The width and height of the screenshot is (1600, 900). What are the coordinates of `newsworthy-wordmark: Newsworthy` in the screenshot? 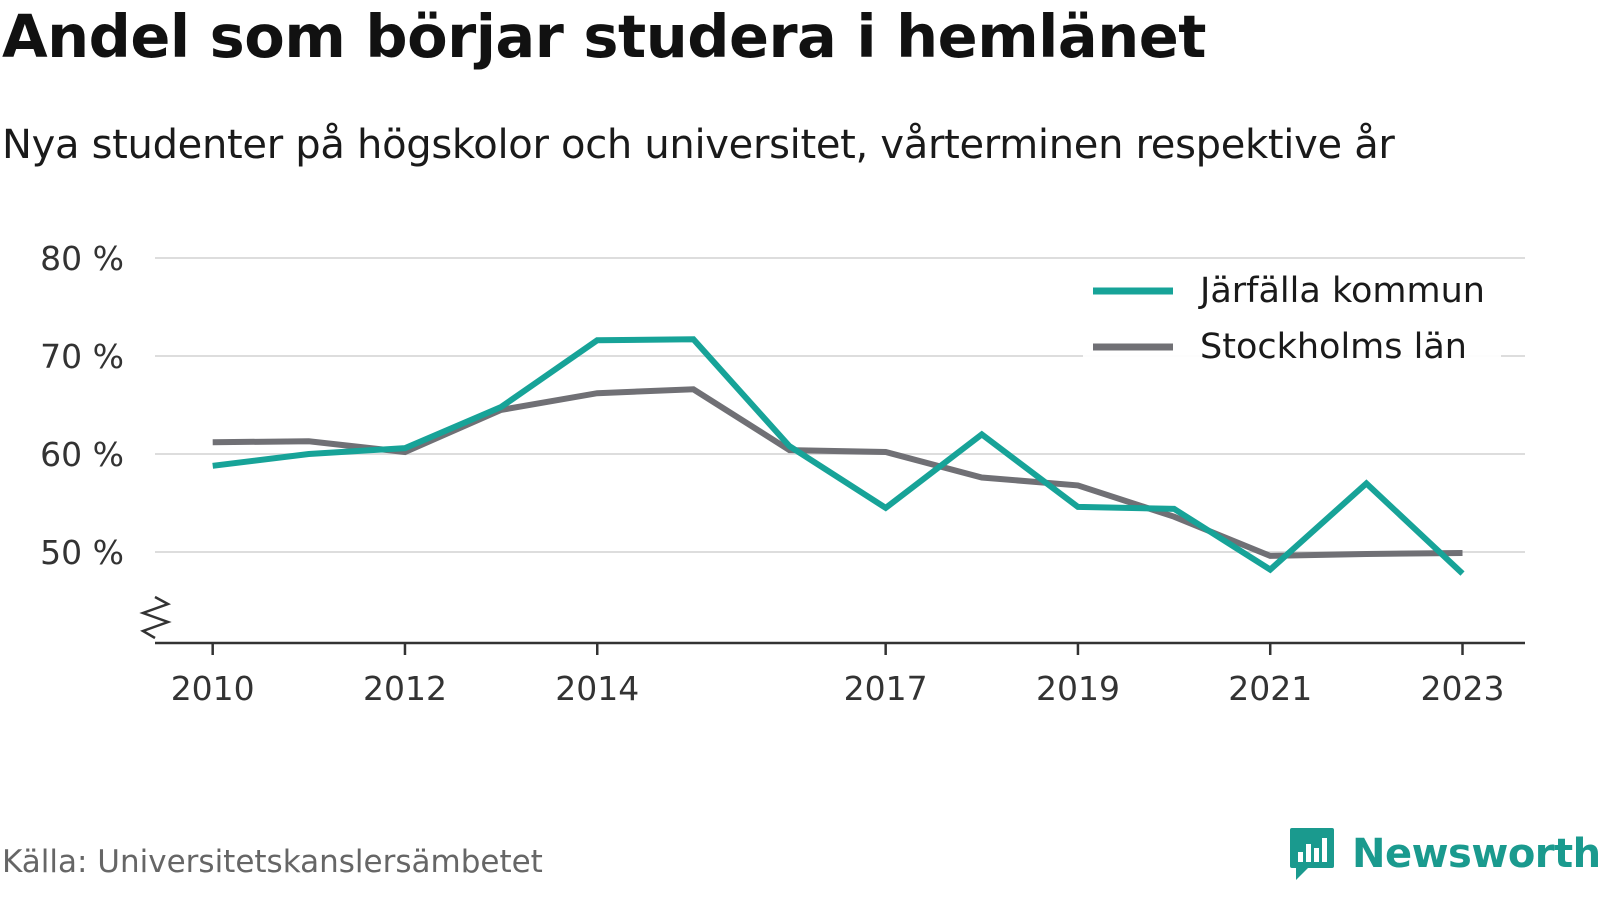 It's located at (1476, 854).